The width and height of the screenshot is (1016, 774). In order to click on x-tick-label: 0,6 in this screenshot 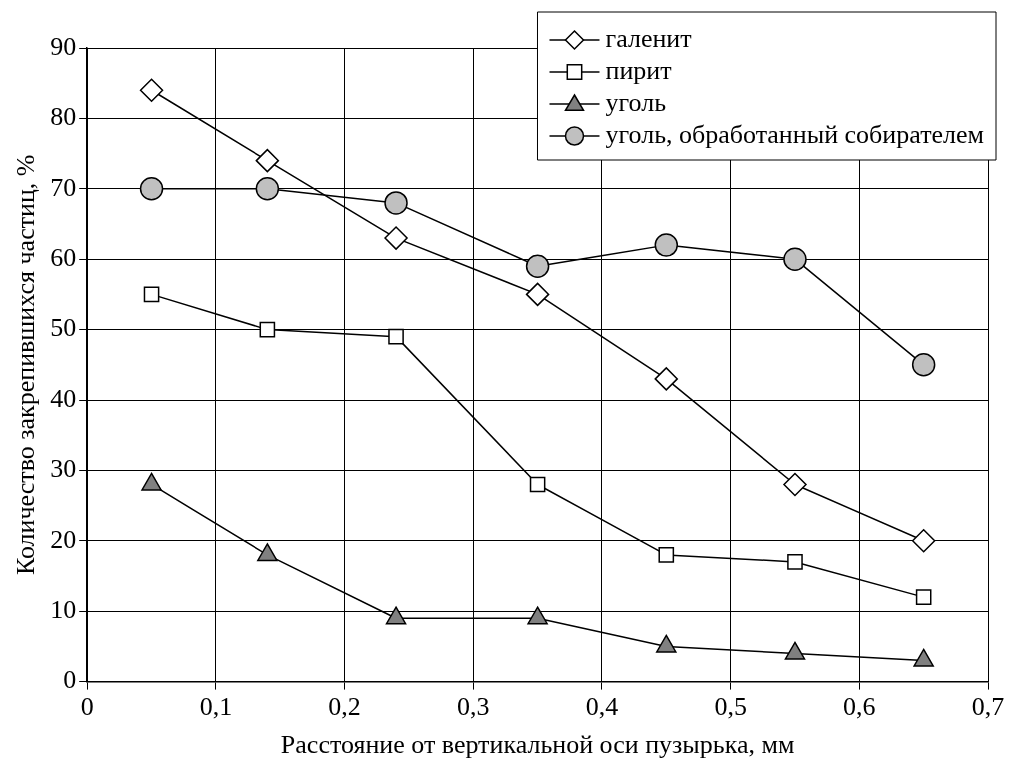, I will do `click(859, 707)`.